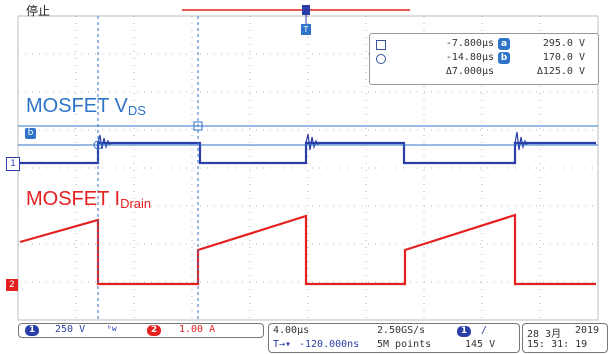 The width and height of the screenshot is (608, 354). I want to click on cursor-b-badge: b, so click(30, 133).